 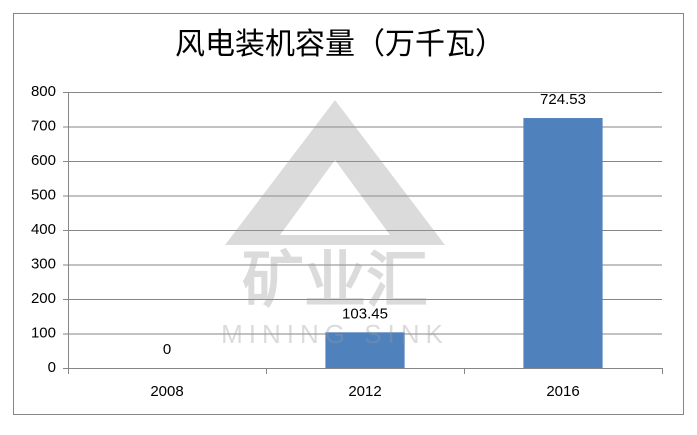 I want to click on y-tick-label: 700, so click(x=43, y=125).